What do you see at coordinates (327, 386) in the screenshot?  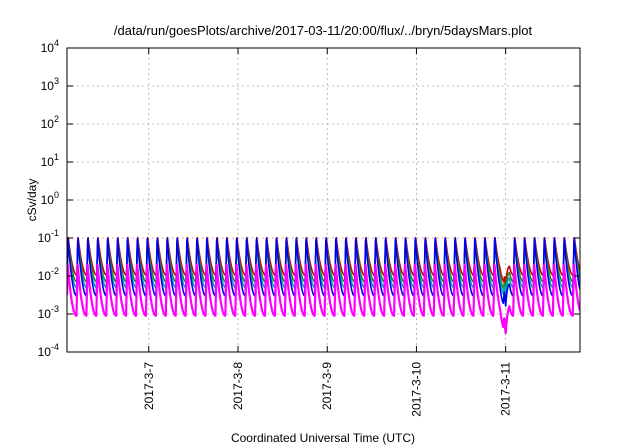 I see `x-tick-label: 2017-3-9` at bounding box center [327, 386].